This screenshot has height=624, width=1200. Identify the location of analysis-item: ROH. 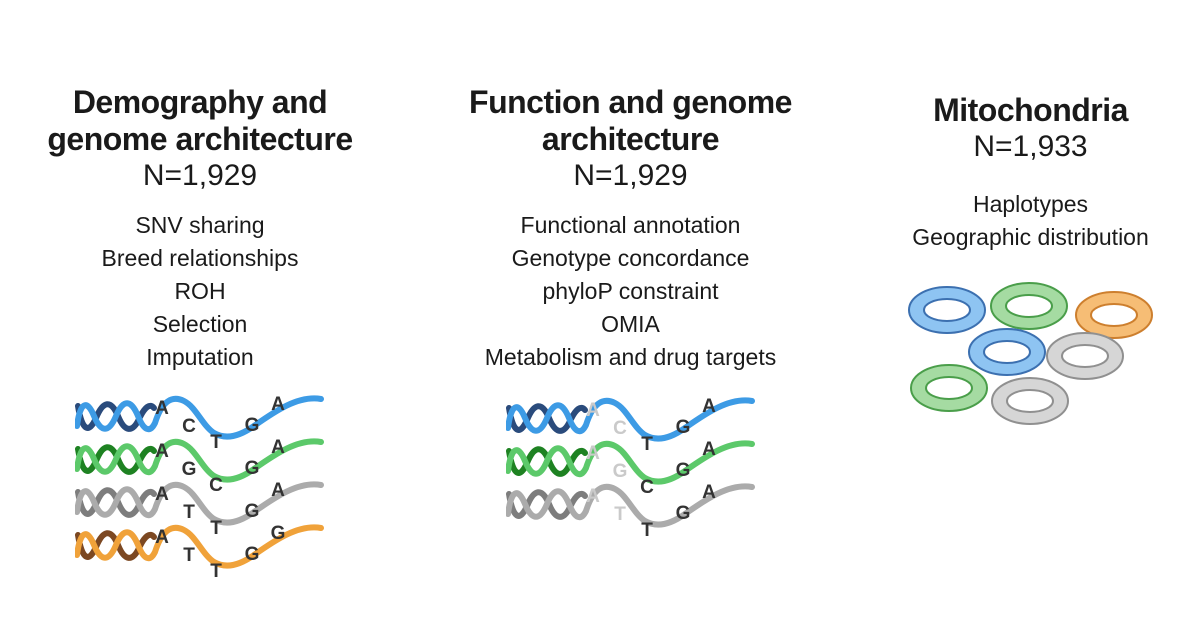
(200, 290).